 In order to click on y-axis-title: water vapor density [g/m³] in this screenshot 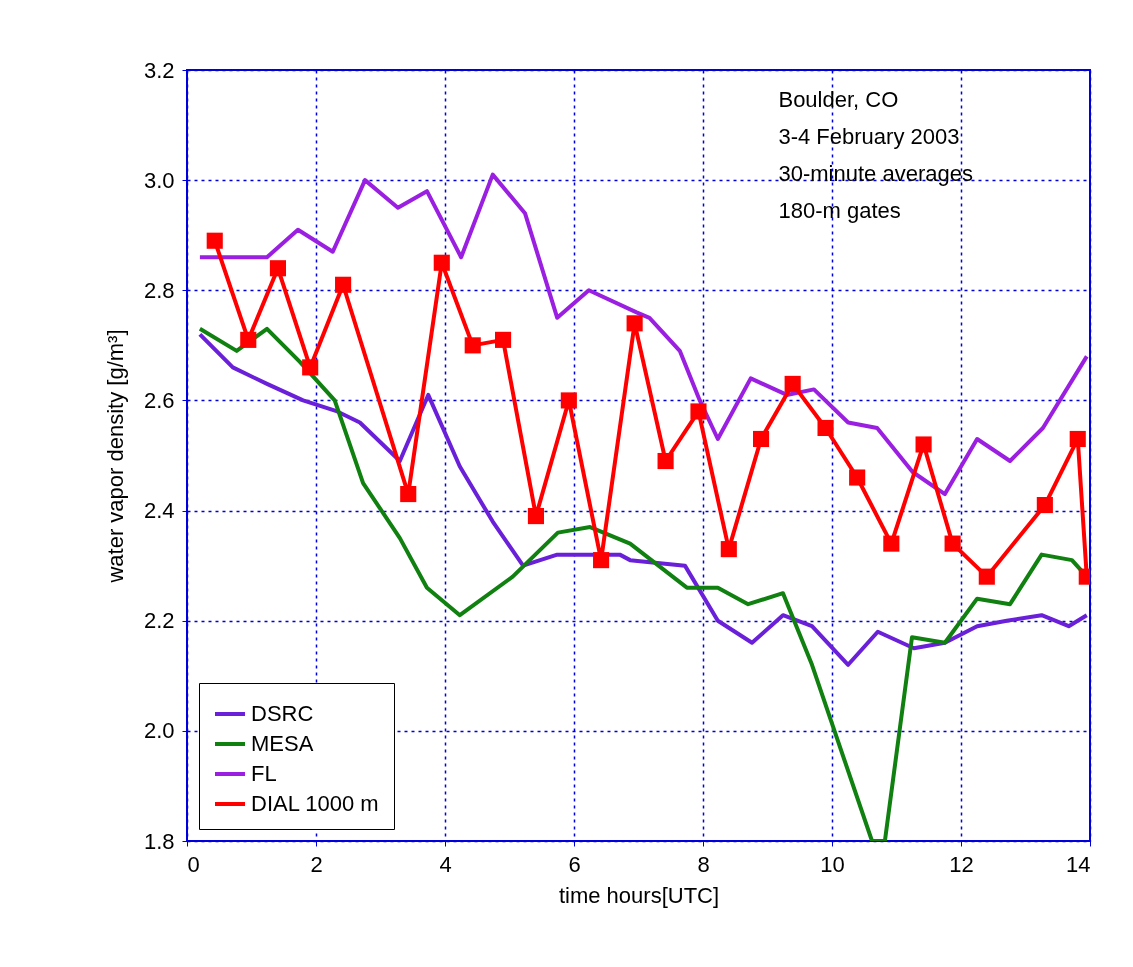, I will do `click(115, 456)`.